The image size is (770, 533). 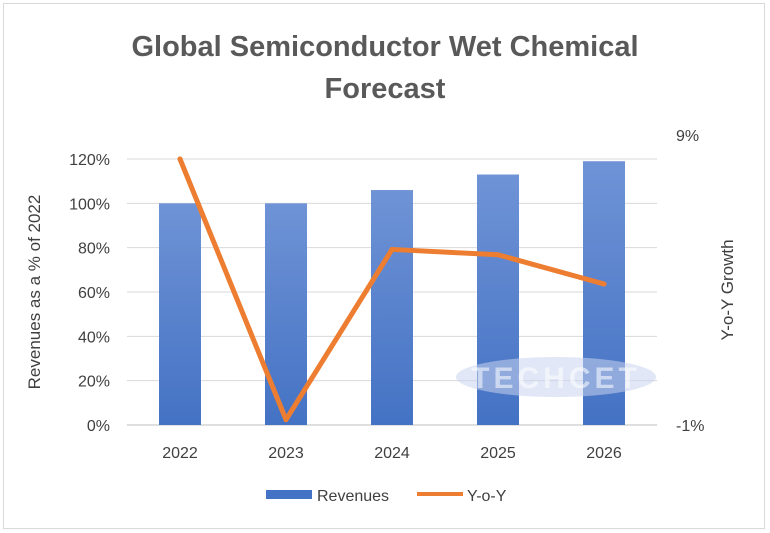 What do you see at coordinates (727, 289) in the screenshot?
I see `y2-axis-label: Y-o-Y Growth` at bounding box center [727, 289].